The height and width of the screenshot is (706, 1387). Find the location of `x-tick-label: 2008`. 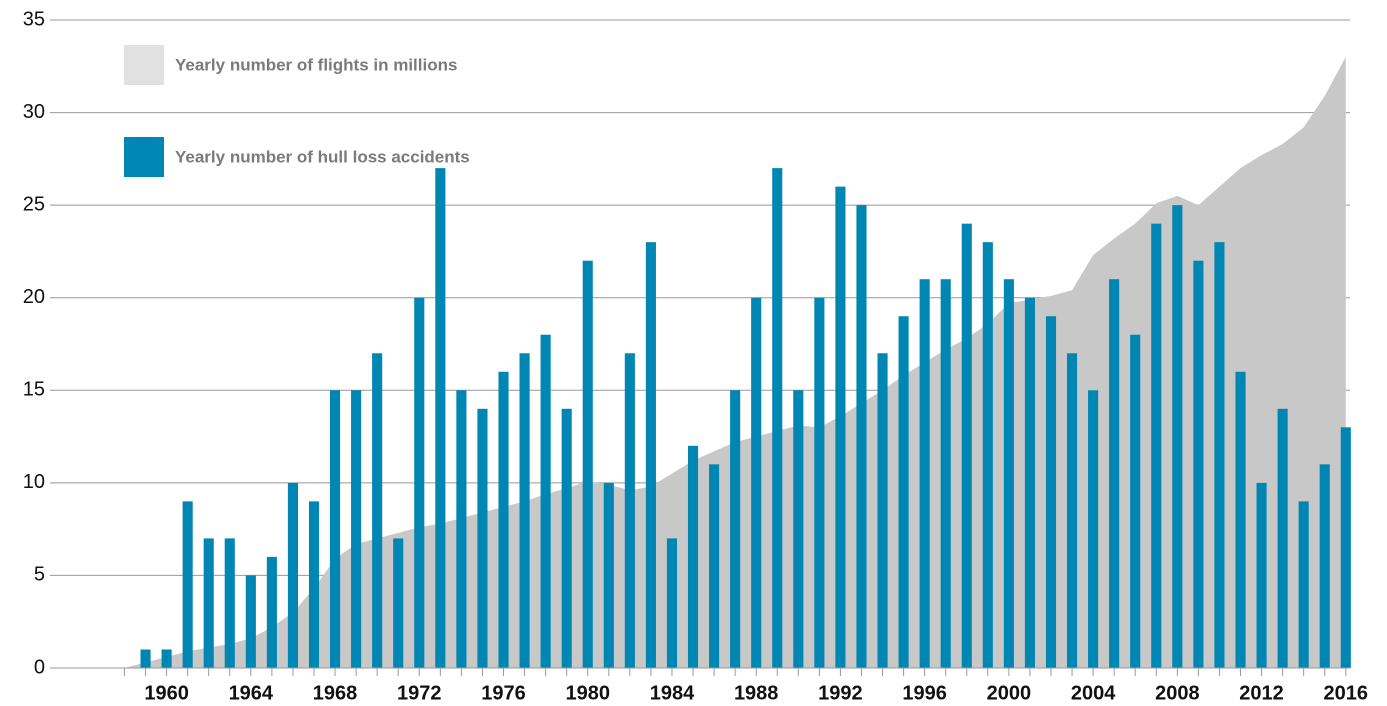

x-tick-label: 2008 is located at coordinates (1177, 693).